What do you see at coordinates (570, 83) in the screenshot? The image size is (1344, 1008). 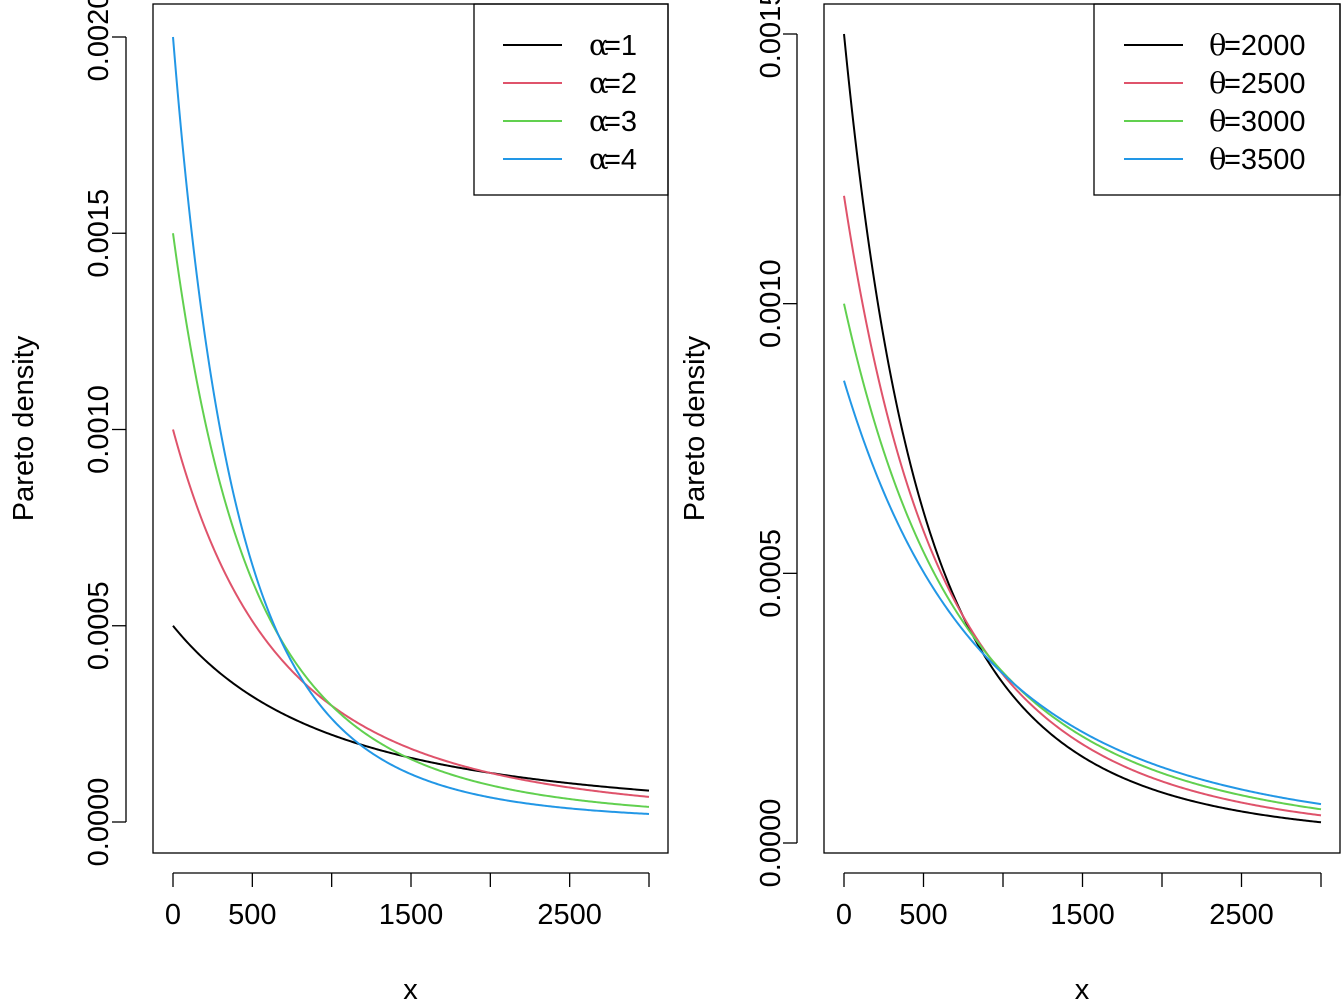 I see `legend-item: α =2` at bounding box center [570, 83].